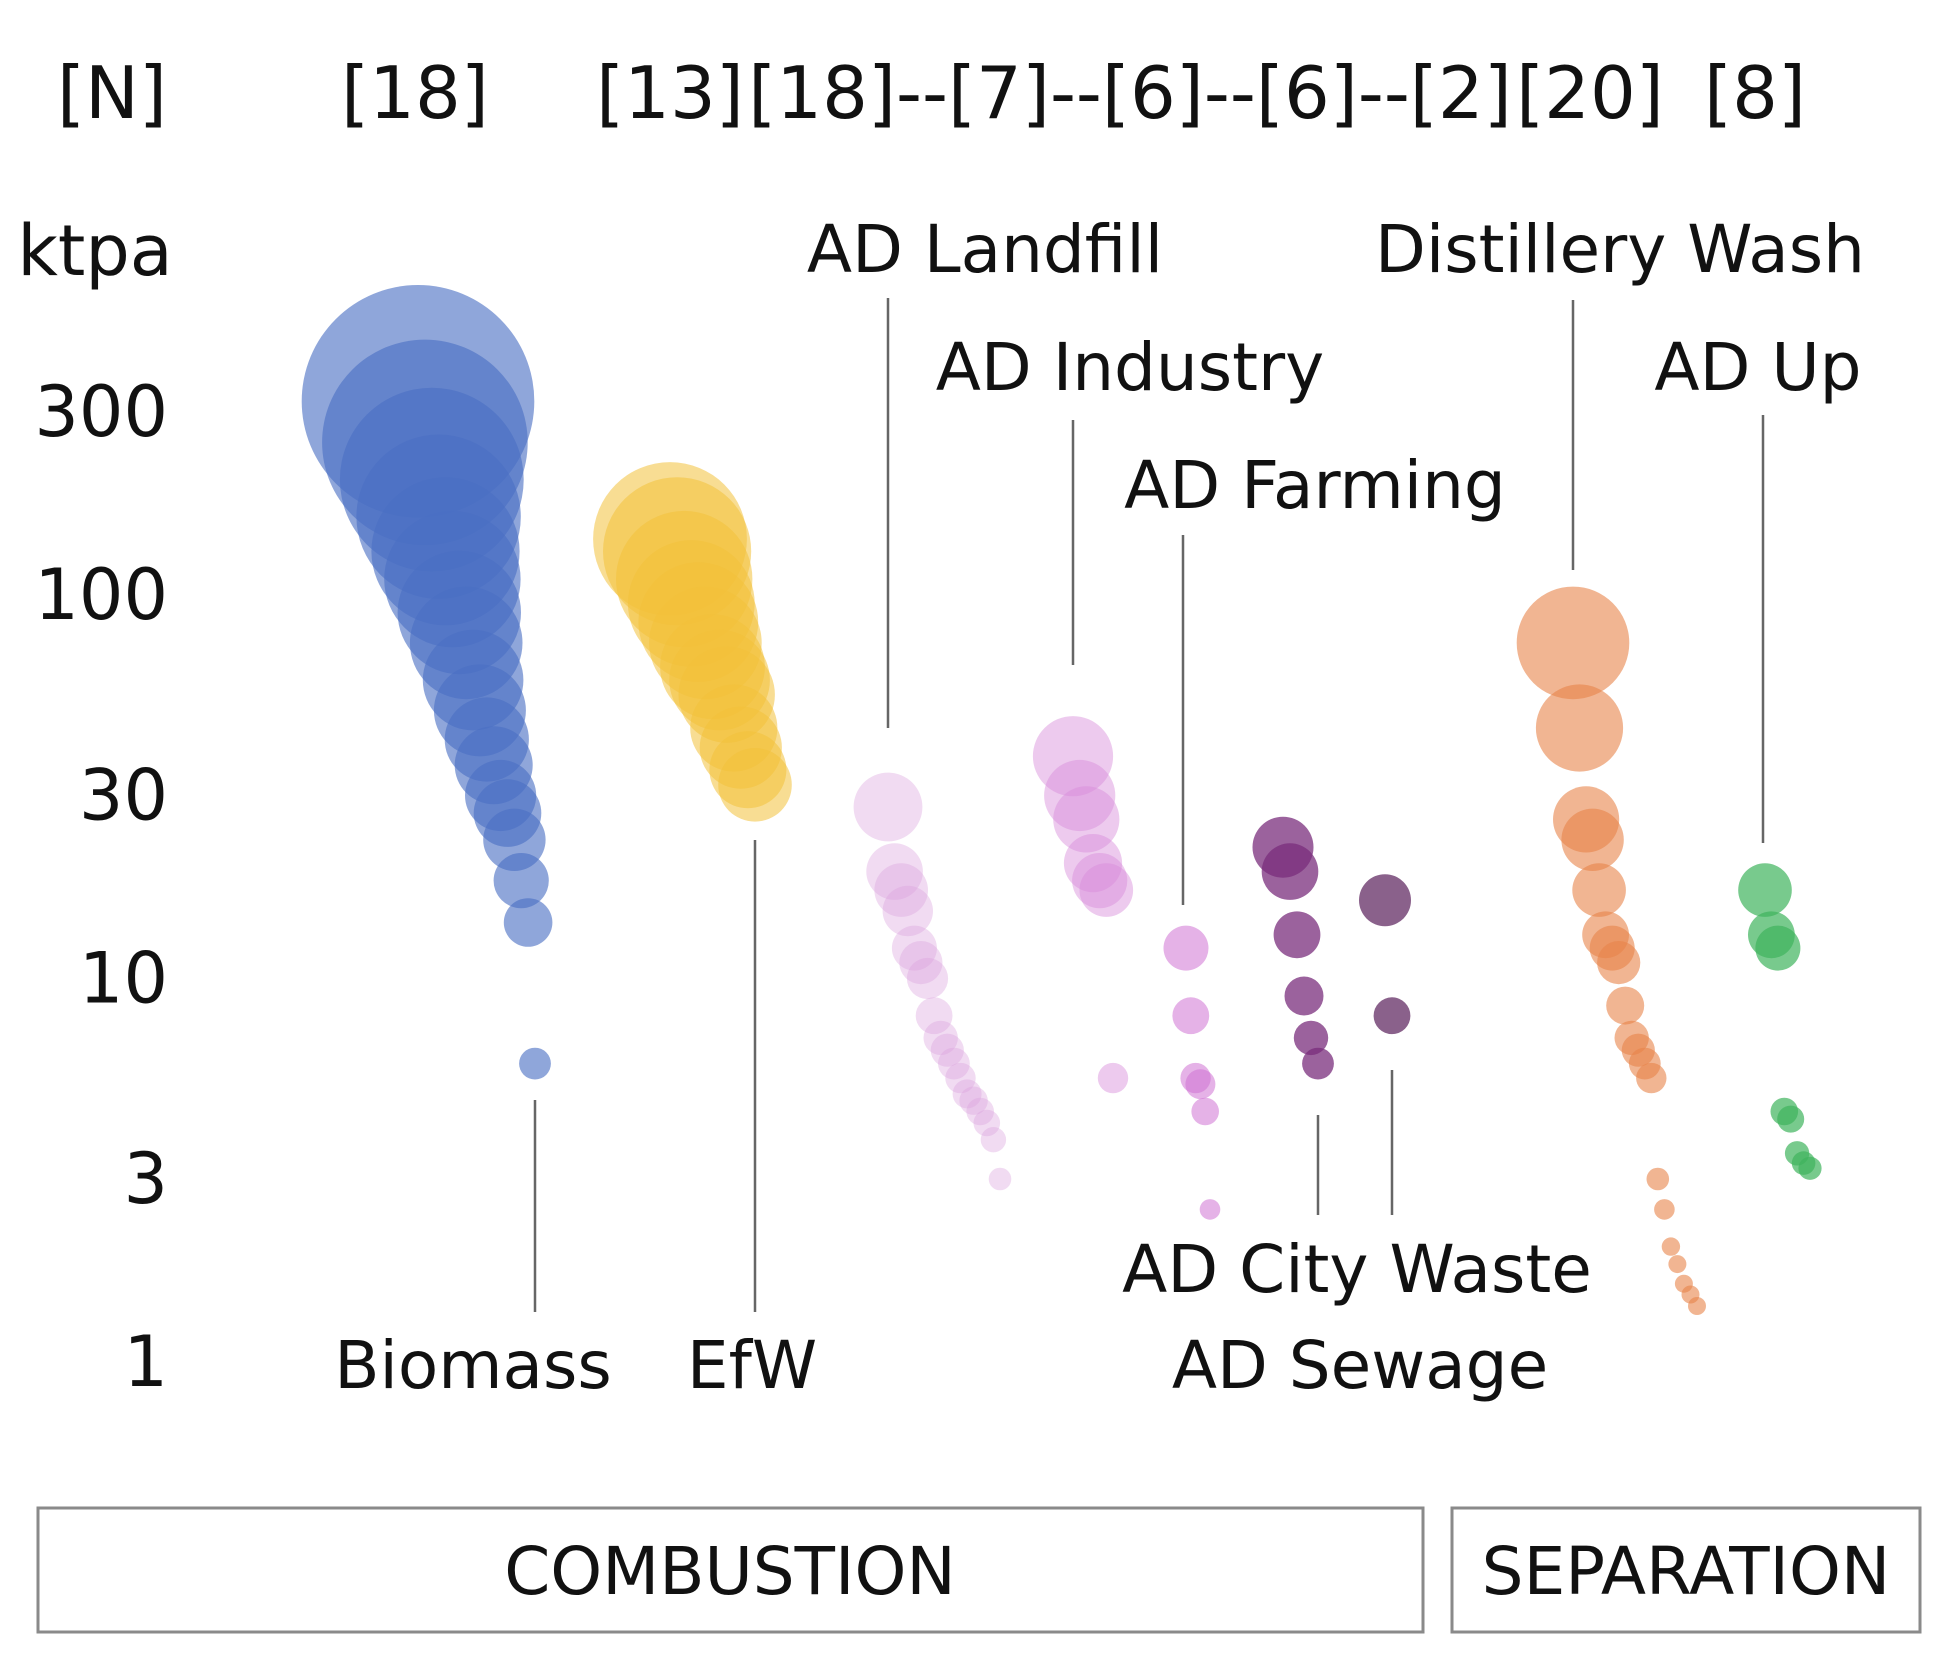 This screenshot has height=1664, width=1943. Describe the element at coordinates (123, 979) in the screenshot. I see `y-tick-label: 10` at that location.